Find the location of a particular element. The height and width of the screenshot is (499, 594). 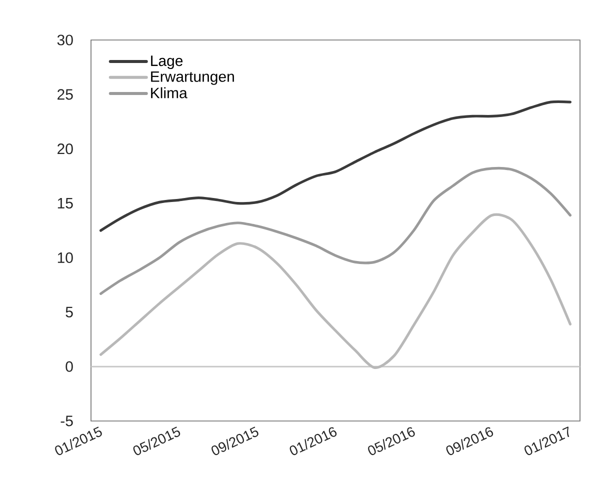

y-tick-label: -5 is located at coordinates (66, 421).